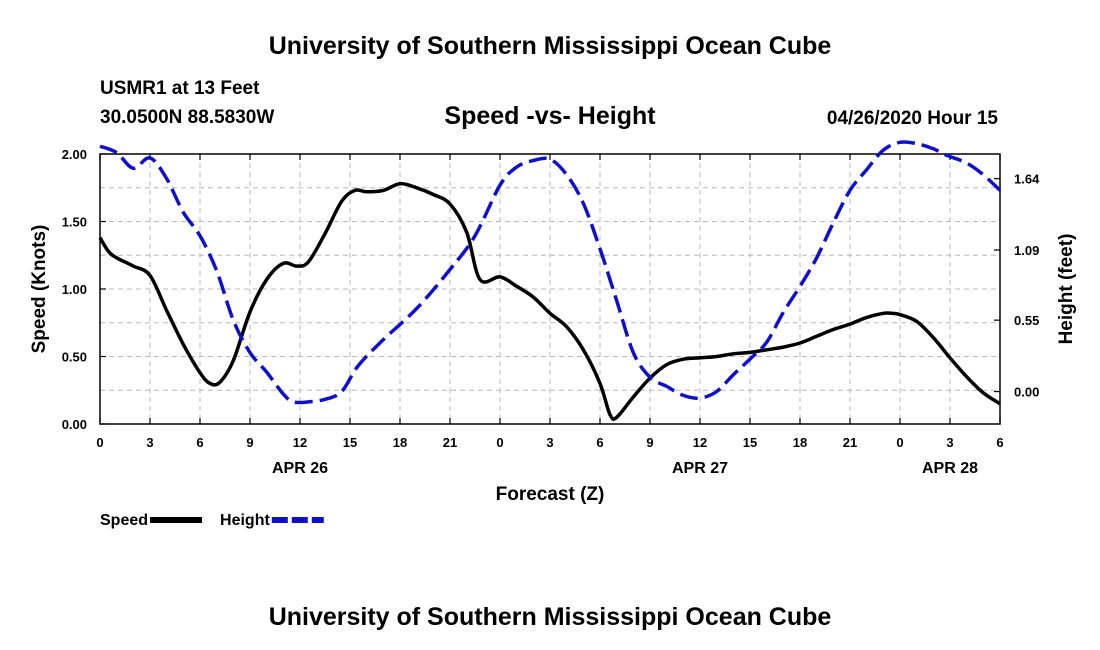  I want to click on date-label: APR 27, so click(700, 468).